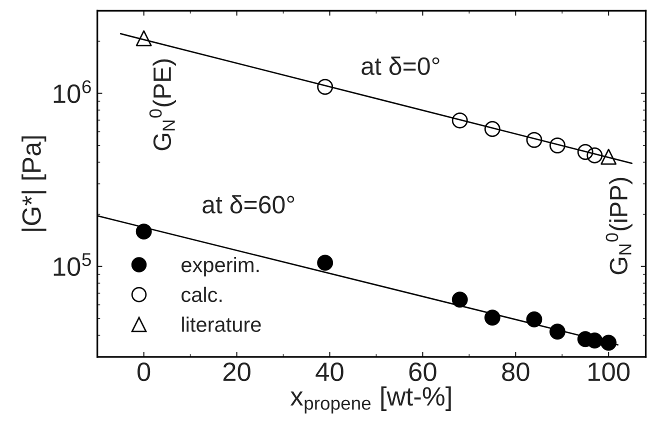  I want to click on x-tick-label: 80, so click(516, 372).